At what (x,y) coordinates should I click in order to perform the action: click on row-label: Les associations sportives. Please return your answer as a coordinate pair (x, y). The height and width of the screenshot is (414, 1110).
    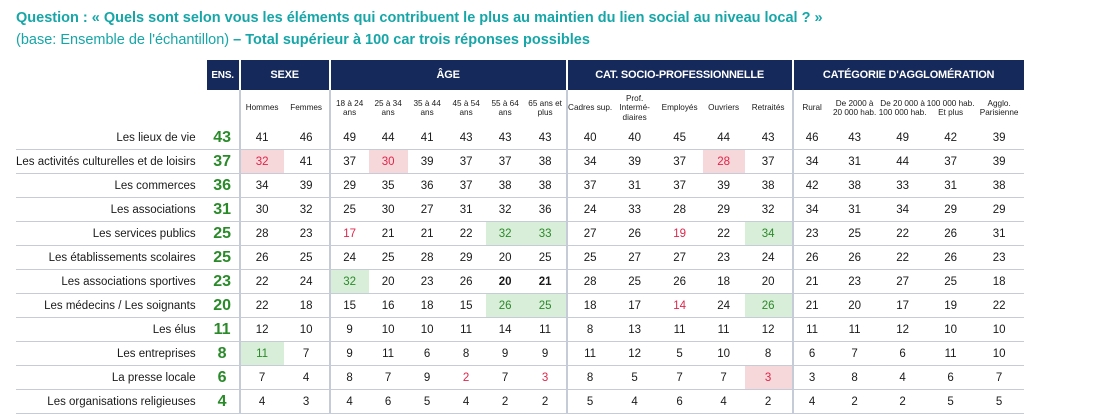
    Looking at the image, I should click on (111, 281).